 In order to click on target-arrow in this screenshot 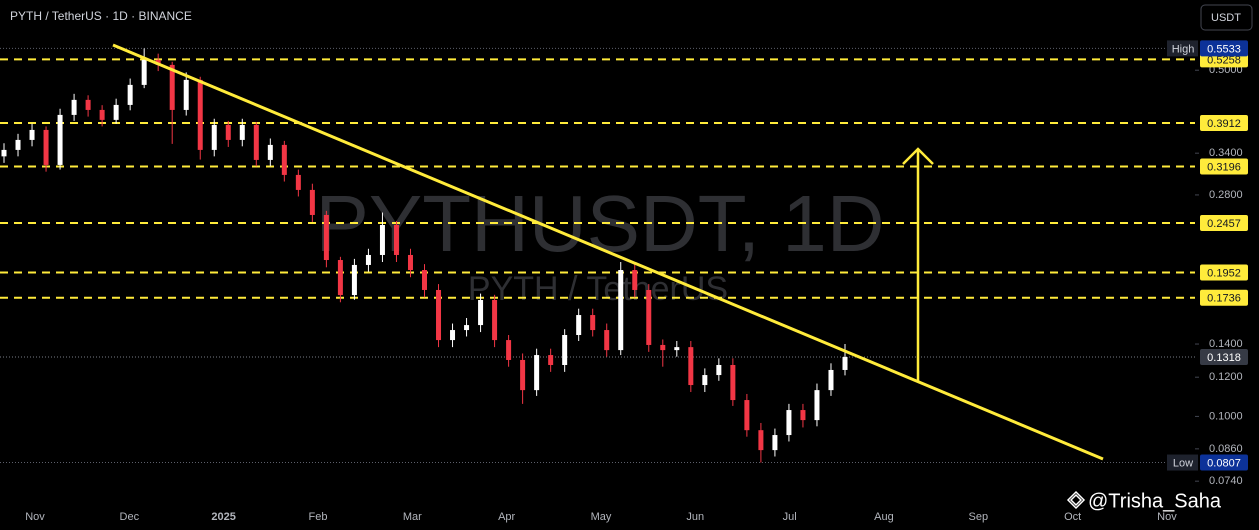, I will do `click(918, 264)`.